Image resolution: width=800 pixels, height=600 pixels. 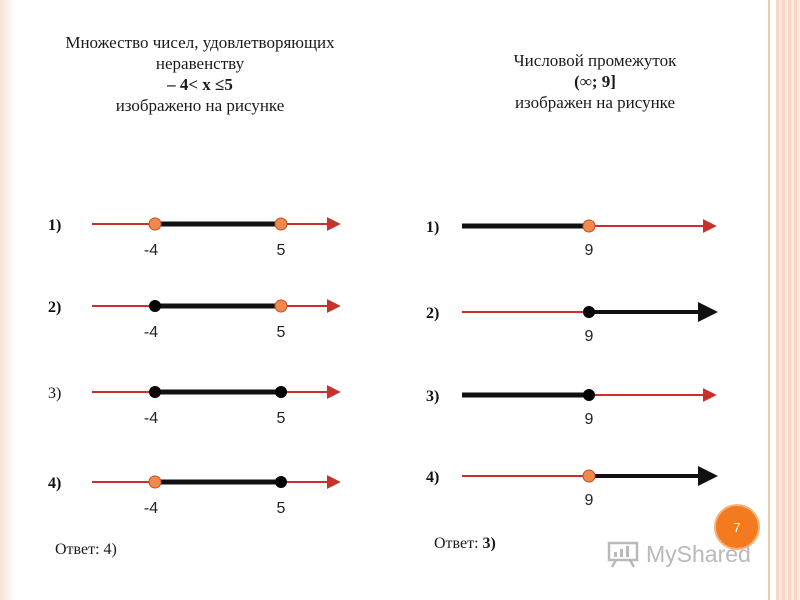 What do you see at coordinates (489, 543) in the screenshot?
I see `right-answer-value: 3)` at bounding box center [489, 543].